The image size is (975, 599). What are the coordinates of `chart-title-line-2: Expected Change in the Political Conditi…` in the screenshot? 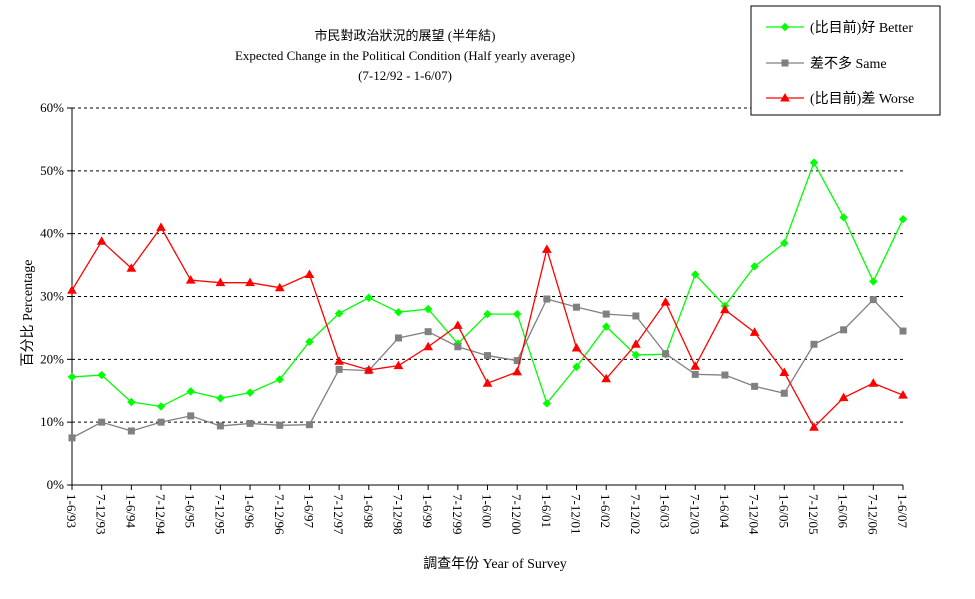 It's located at (405, 55).